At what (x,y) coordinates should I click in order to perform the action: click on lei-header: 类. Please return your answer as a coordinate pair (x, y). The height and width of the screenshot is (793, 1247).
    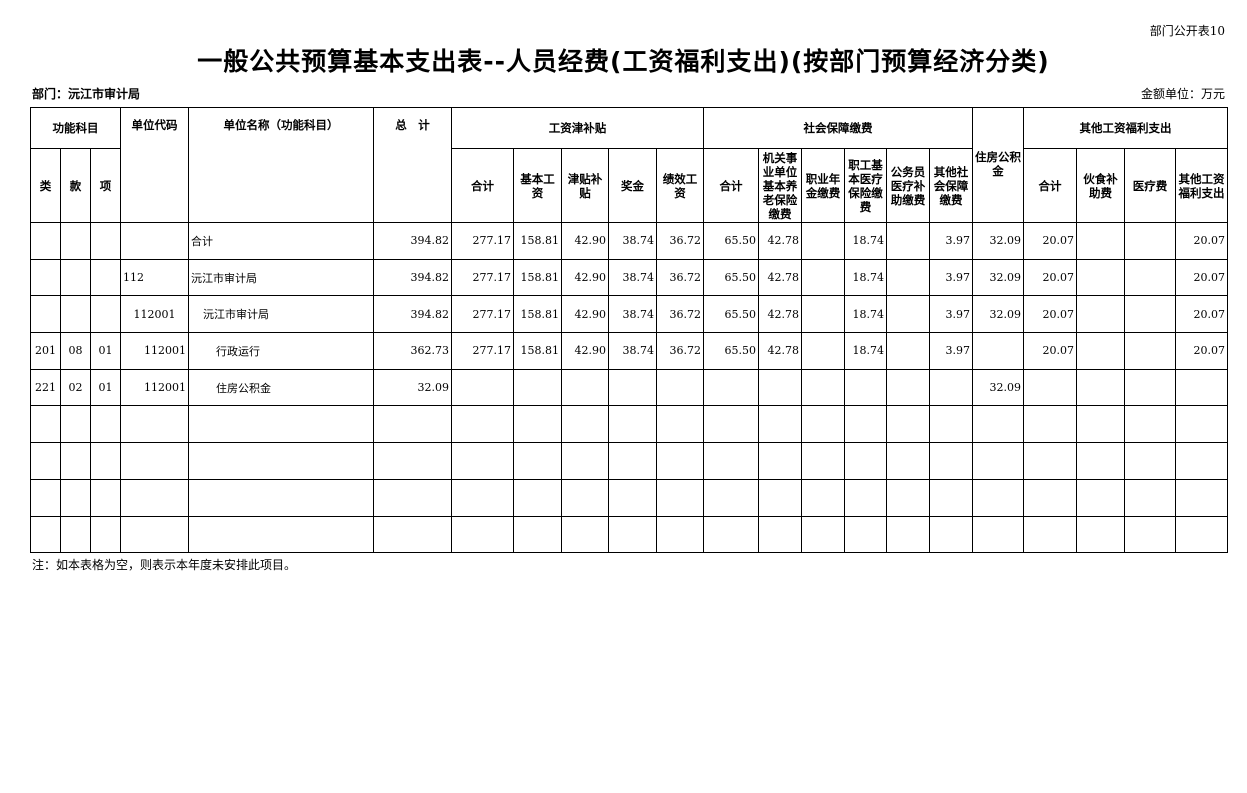
    Looking at the image, I should click on (45, 185).